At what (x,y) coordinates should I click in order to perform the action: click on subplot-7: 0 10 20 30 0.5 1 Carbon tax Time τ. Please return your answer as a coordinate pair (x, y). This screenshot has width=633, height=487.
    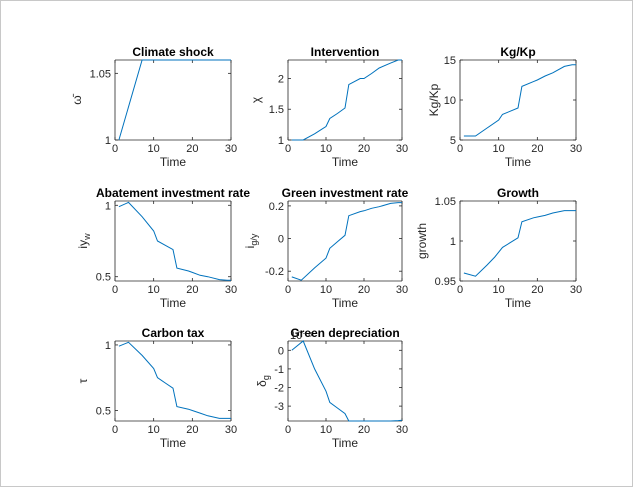
    Looking at the image, I should click on (156, 388).